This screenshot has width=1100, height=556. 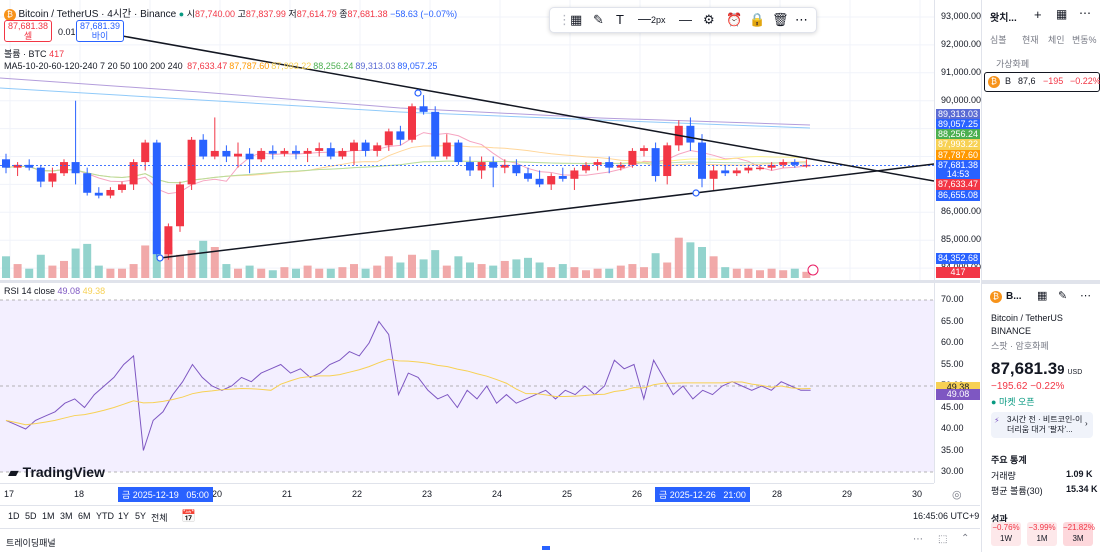 What do you see at coordinates (28, 31) in the screenshot?
I see `sell-button: 87,681.38 셀` at bounding box center [28, 31].